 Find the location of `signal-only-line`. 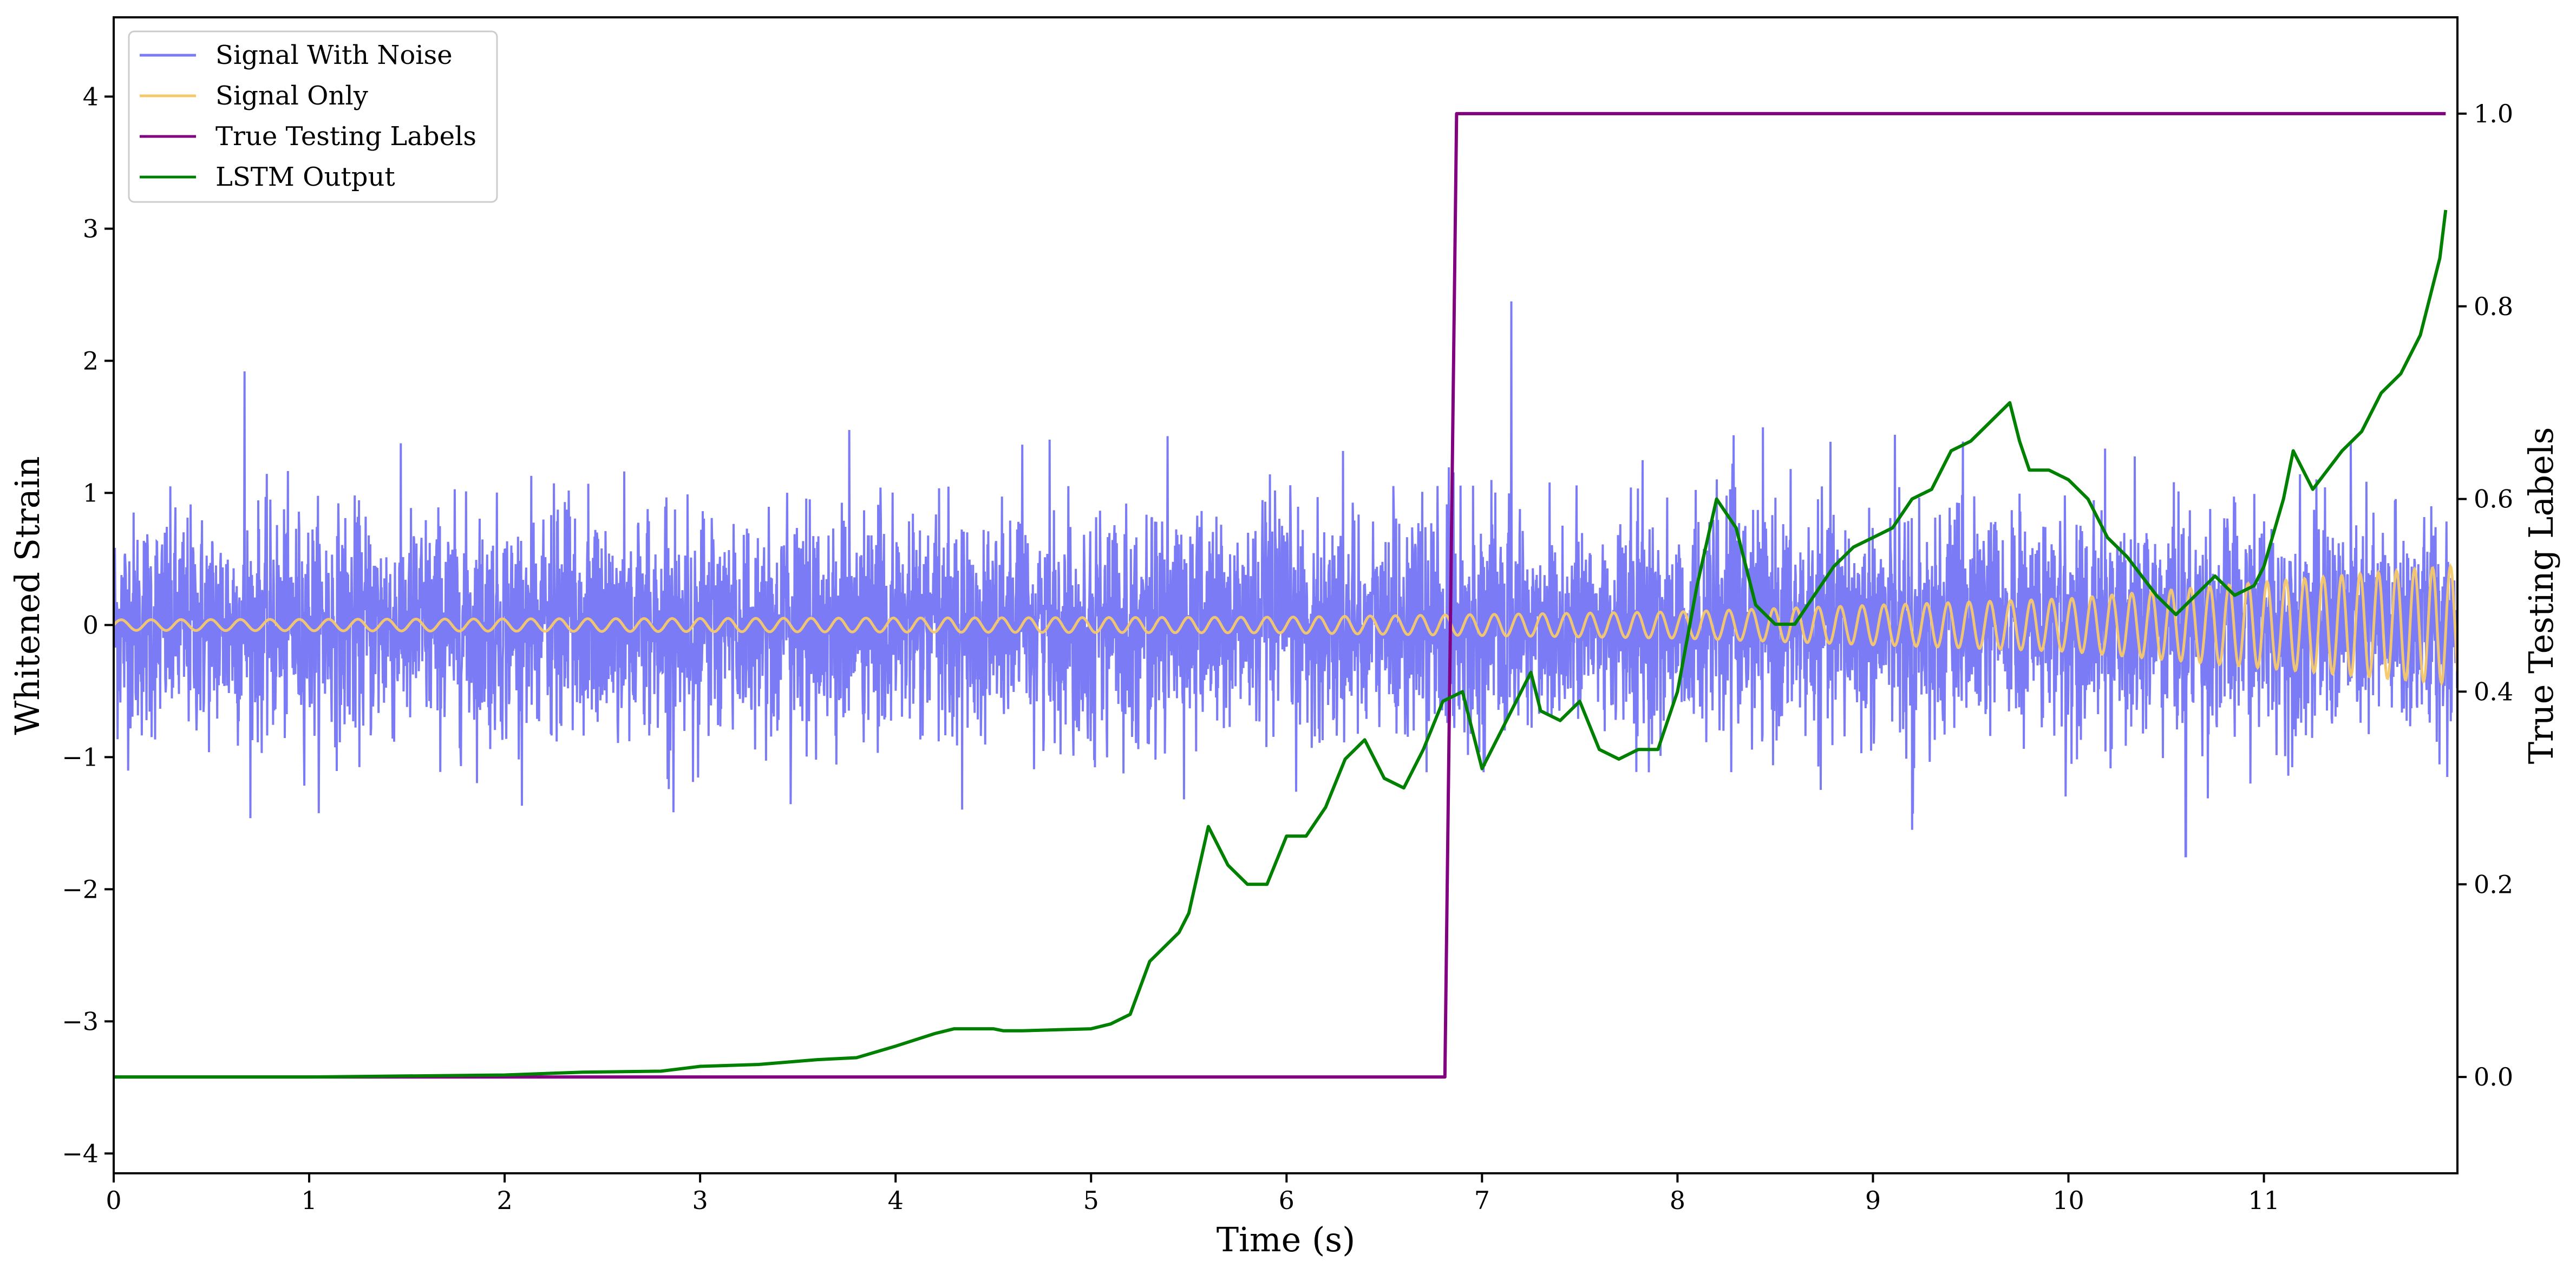

signal-only-line is located at coordinates (1285, 625).